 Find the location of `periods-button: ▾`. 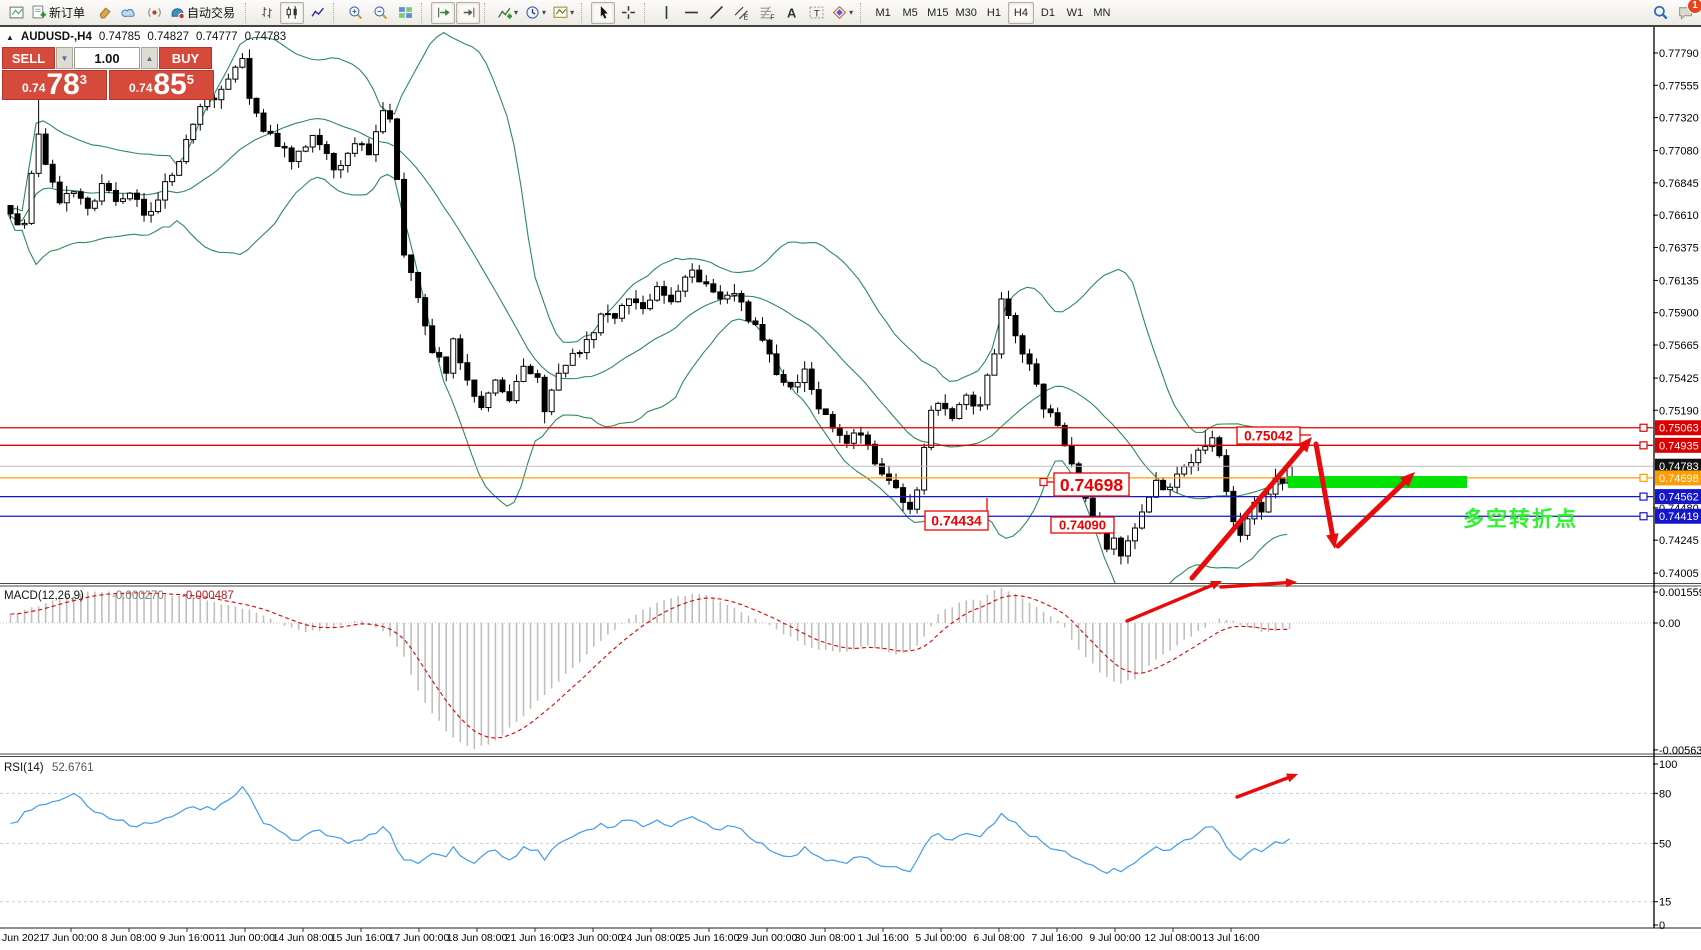

periods-button: ▾ is located at coordinates (535, 13).